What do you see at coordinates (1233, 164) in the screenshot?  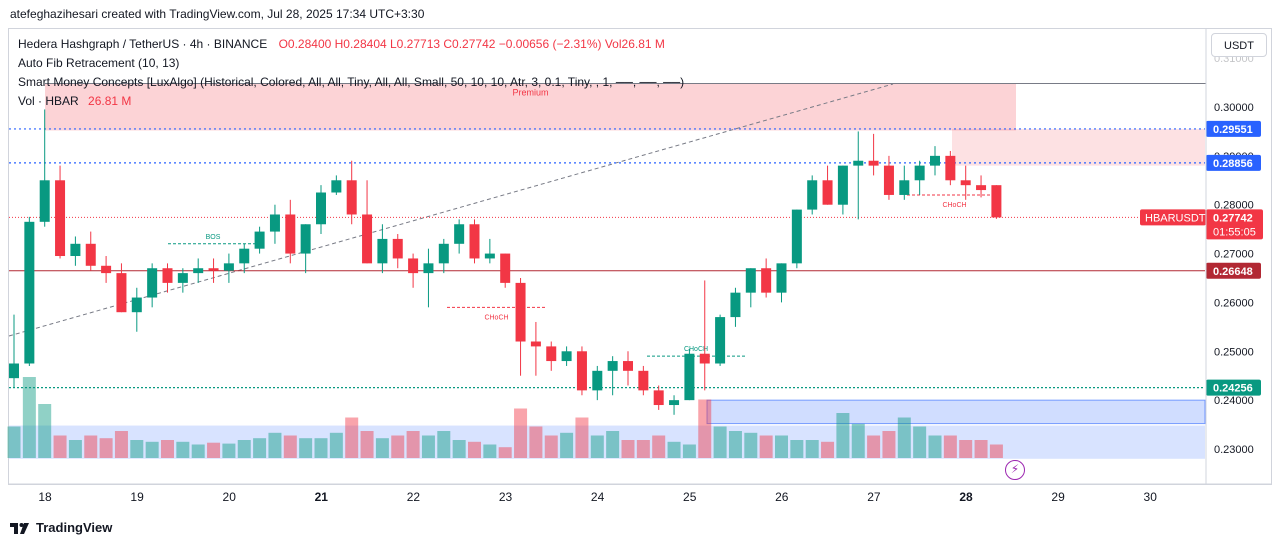 I see `price-level-badge-text: 0.28856` at bounding box center [1233, 164].